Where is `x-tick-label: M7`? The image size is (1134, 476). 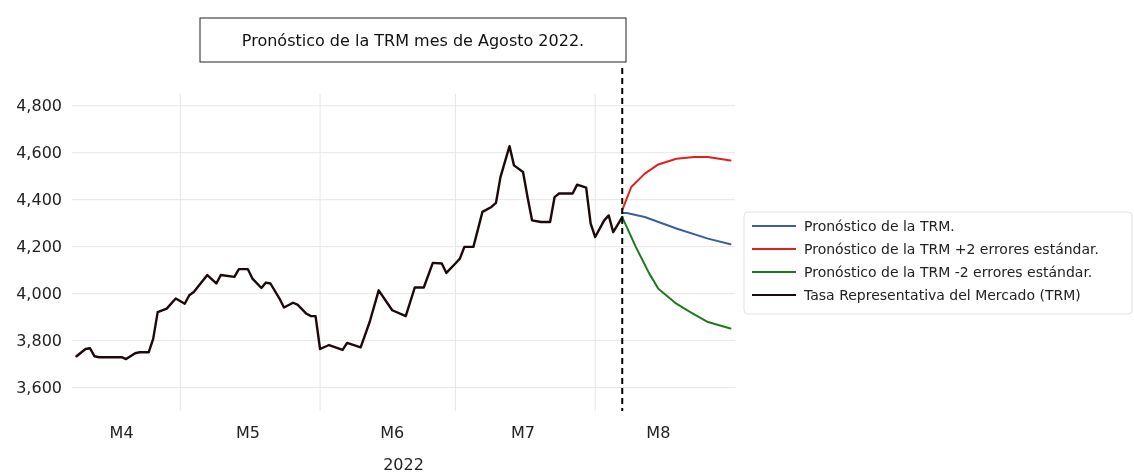 x-tick-label: M7 is located at coordinates (523, 432).